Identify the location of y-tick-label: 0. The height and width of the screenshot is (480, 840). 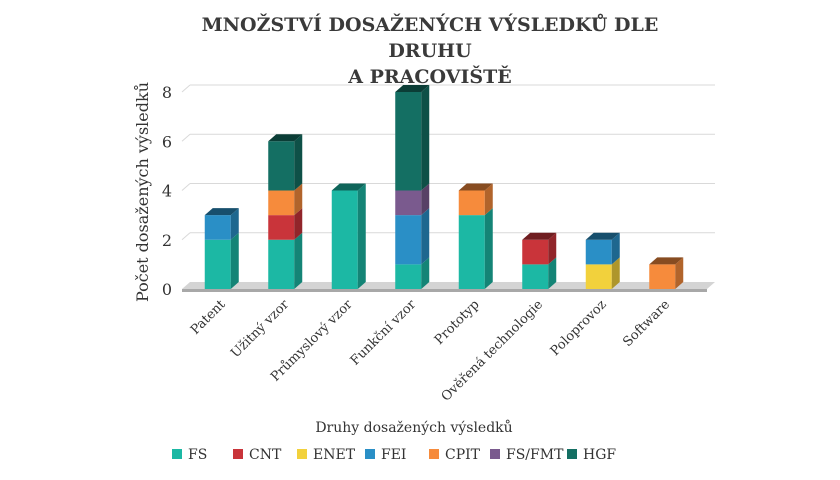
(167, 289).